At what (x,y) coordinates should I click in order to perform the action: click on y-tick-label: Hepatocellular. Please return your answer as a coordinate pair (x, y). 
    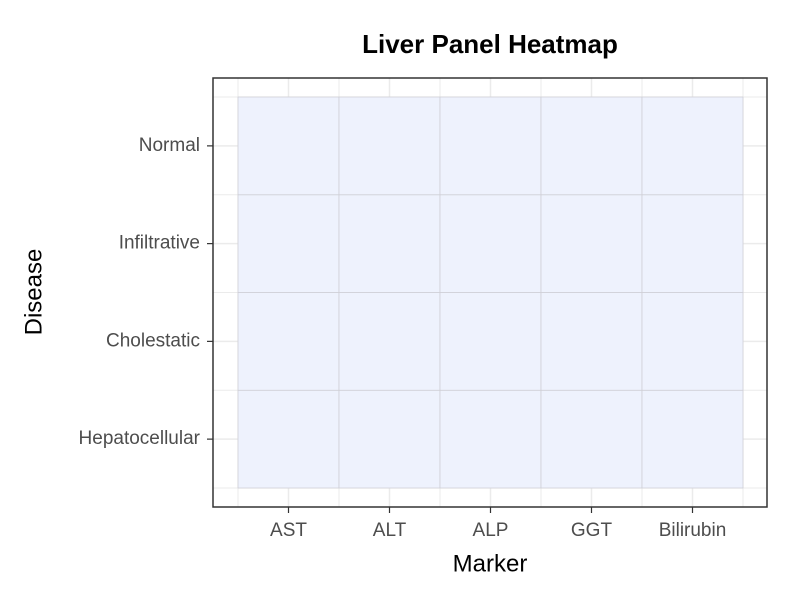
    Looking at the image, I should click on (140, 438).